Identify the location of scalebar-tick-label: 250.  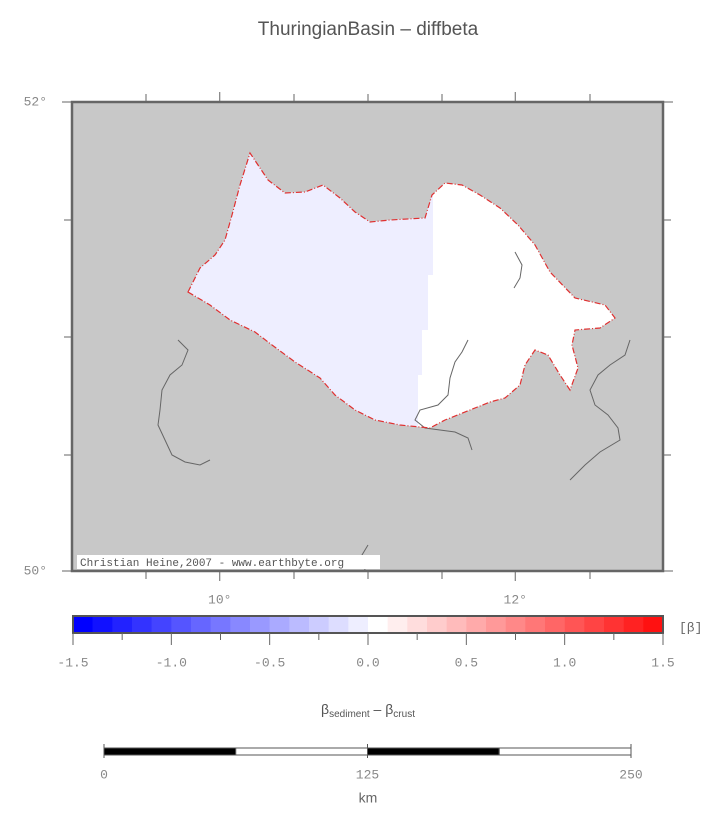
(630, 774).